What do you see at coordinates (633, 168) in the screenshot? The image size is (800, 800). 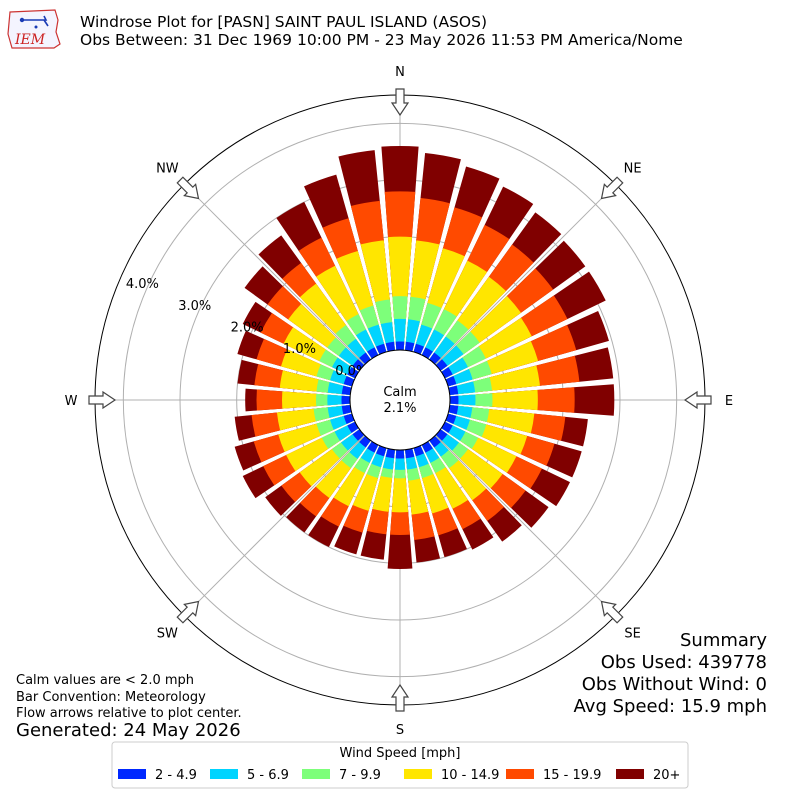 I see `direction-label: NE` at bounding box center [633, 168].